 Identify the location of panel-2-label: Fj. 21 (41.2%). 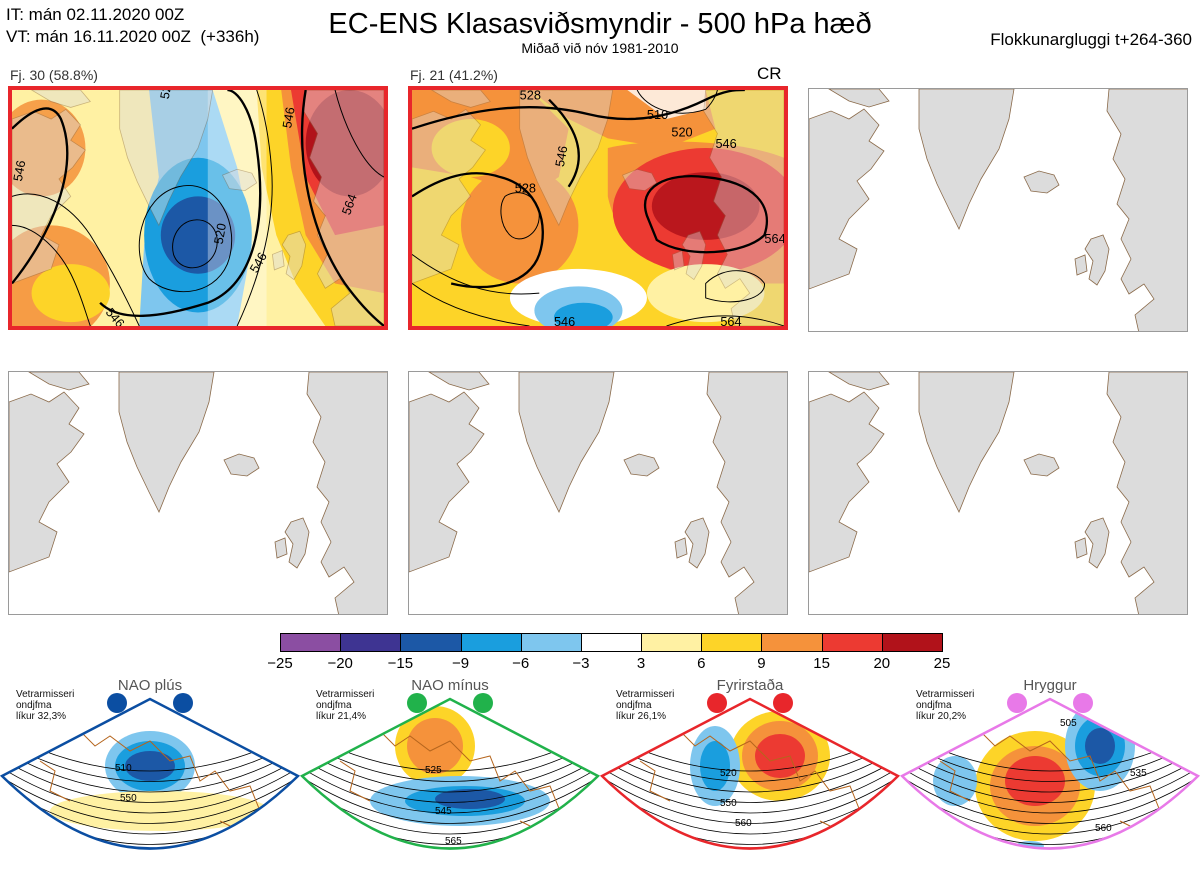
(454, 75).